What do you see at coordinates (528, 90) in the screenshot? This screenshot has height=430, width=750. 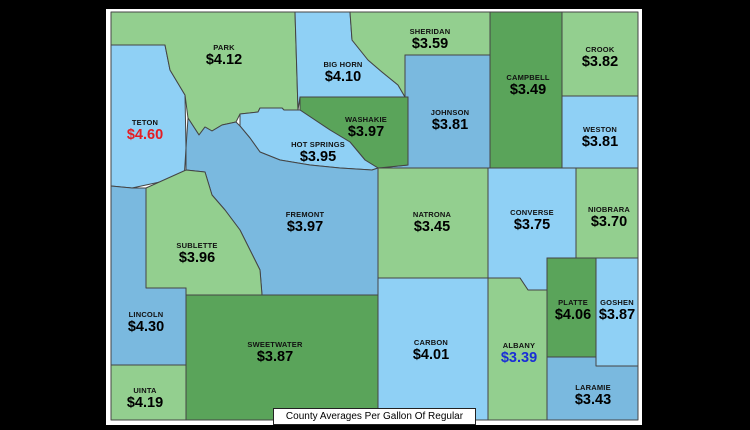 I see `county-price: $3.49` at bounding box center [528, 90].